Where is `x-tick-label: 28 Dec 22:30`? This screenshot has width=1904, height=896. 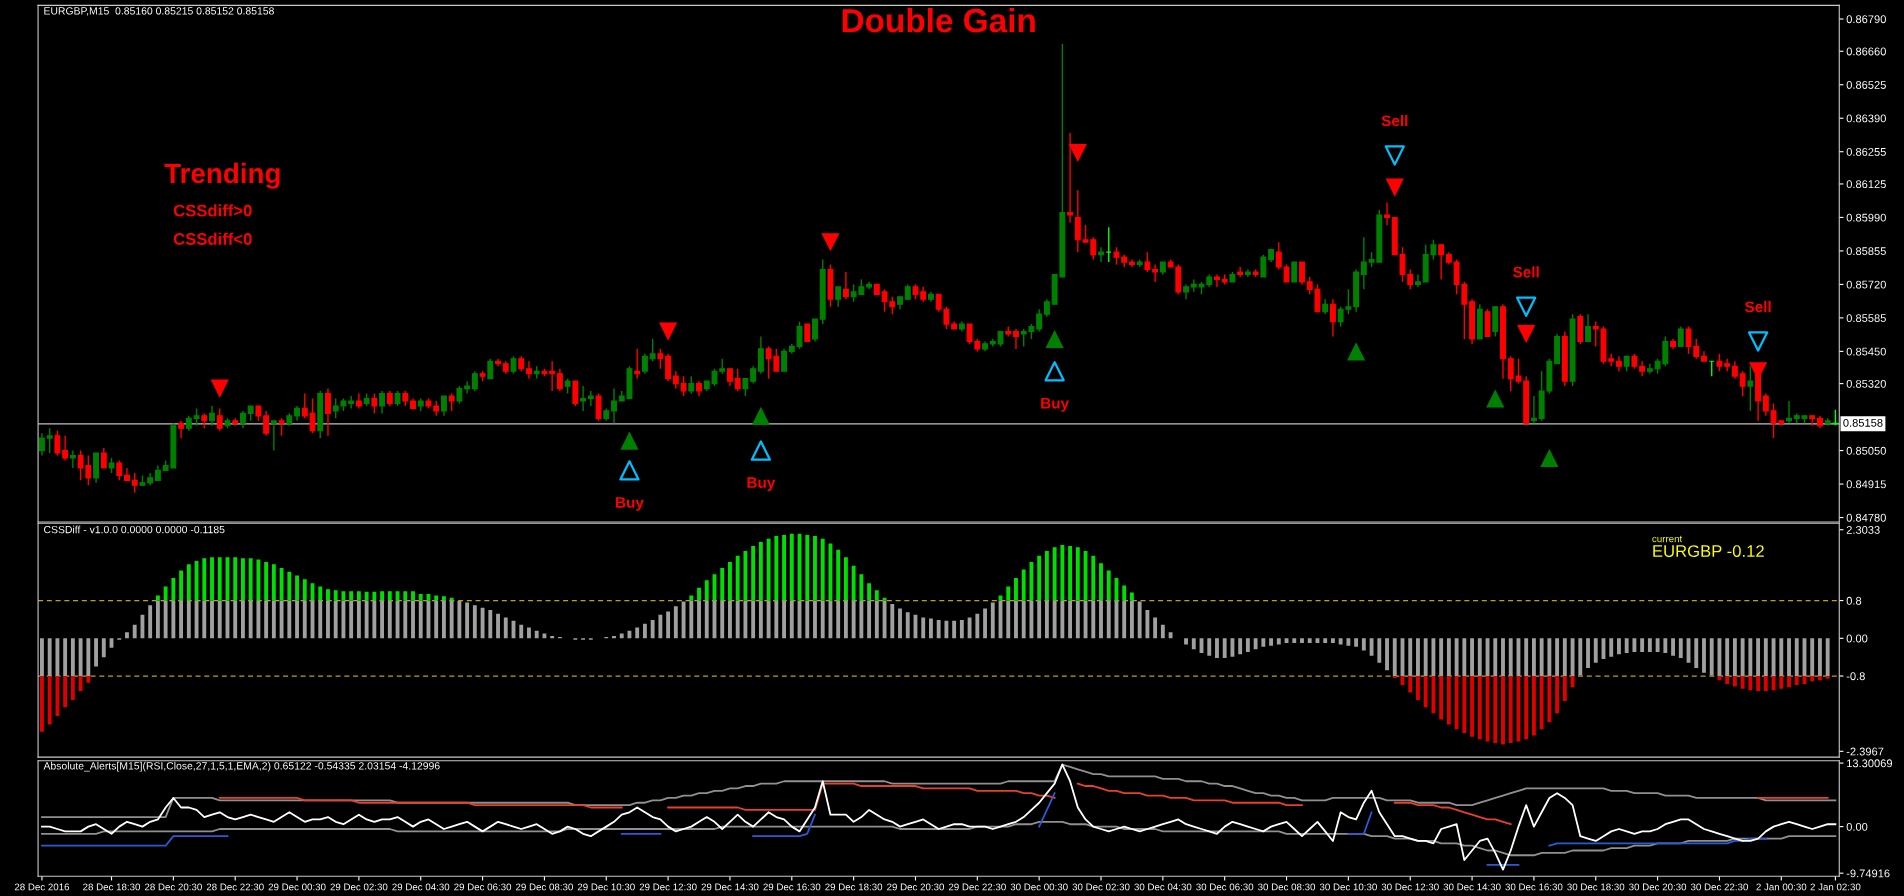 x-tick-label: 28 Dec 22:30 is located at coordinates (235, 887).